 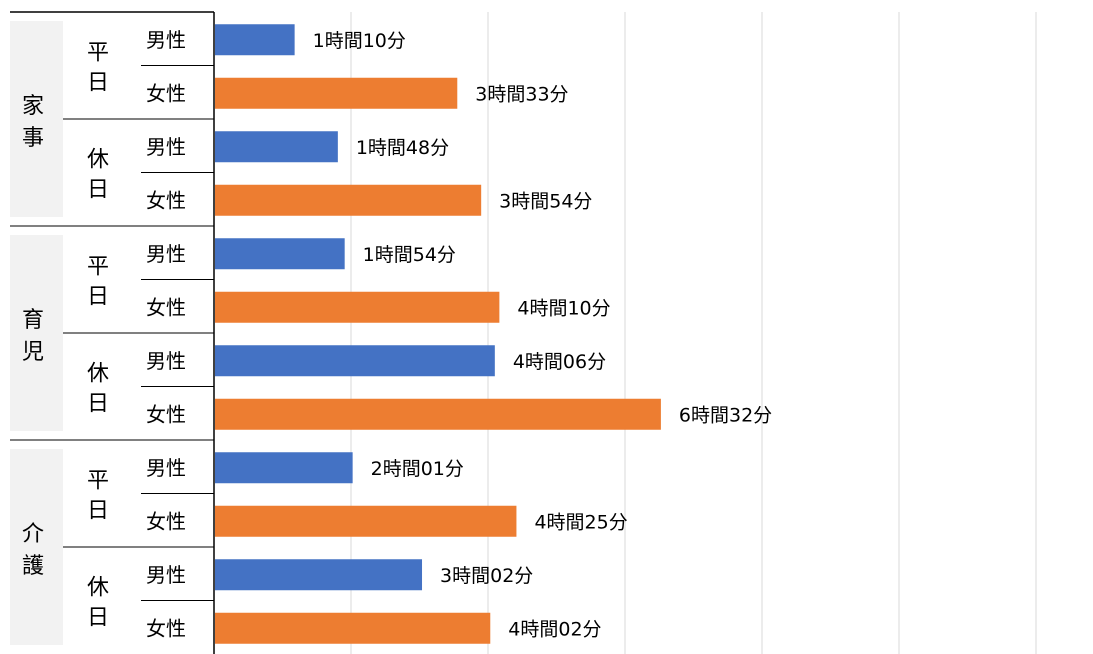 What do you see at coordinates (33, 320) in the screenshot?
I see `category-label-char: 育` at bounding box center [33, 320].